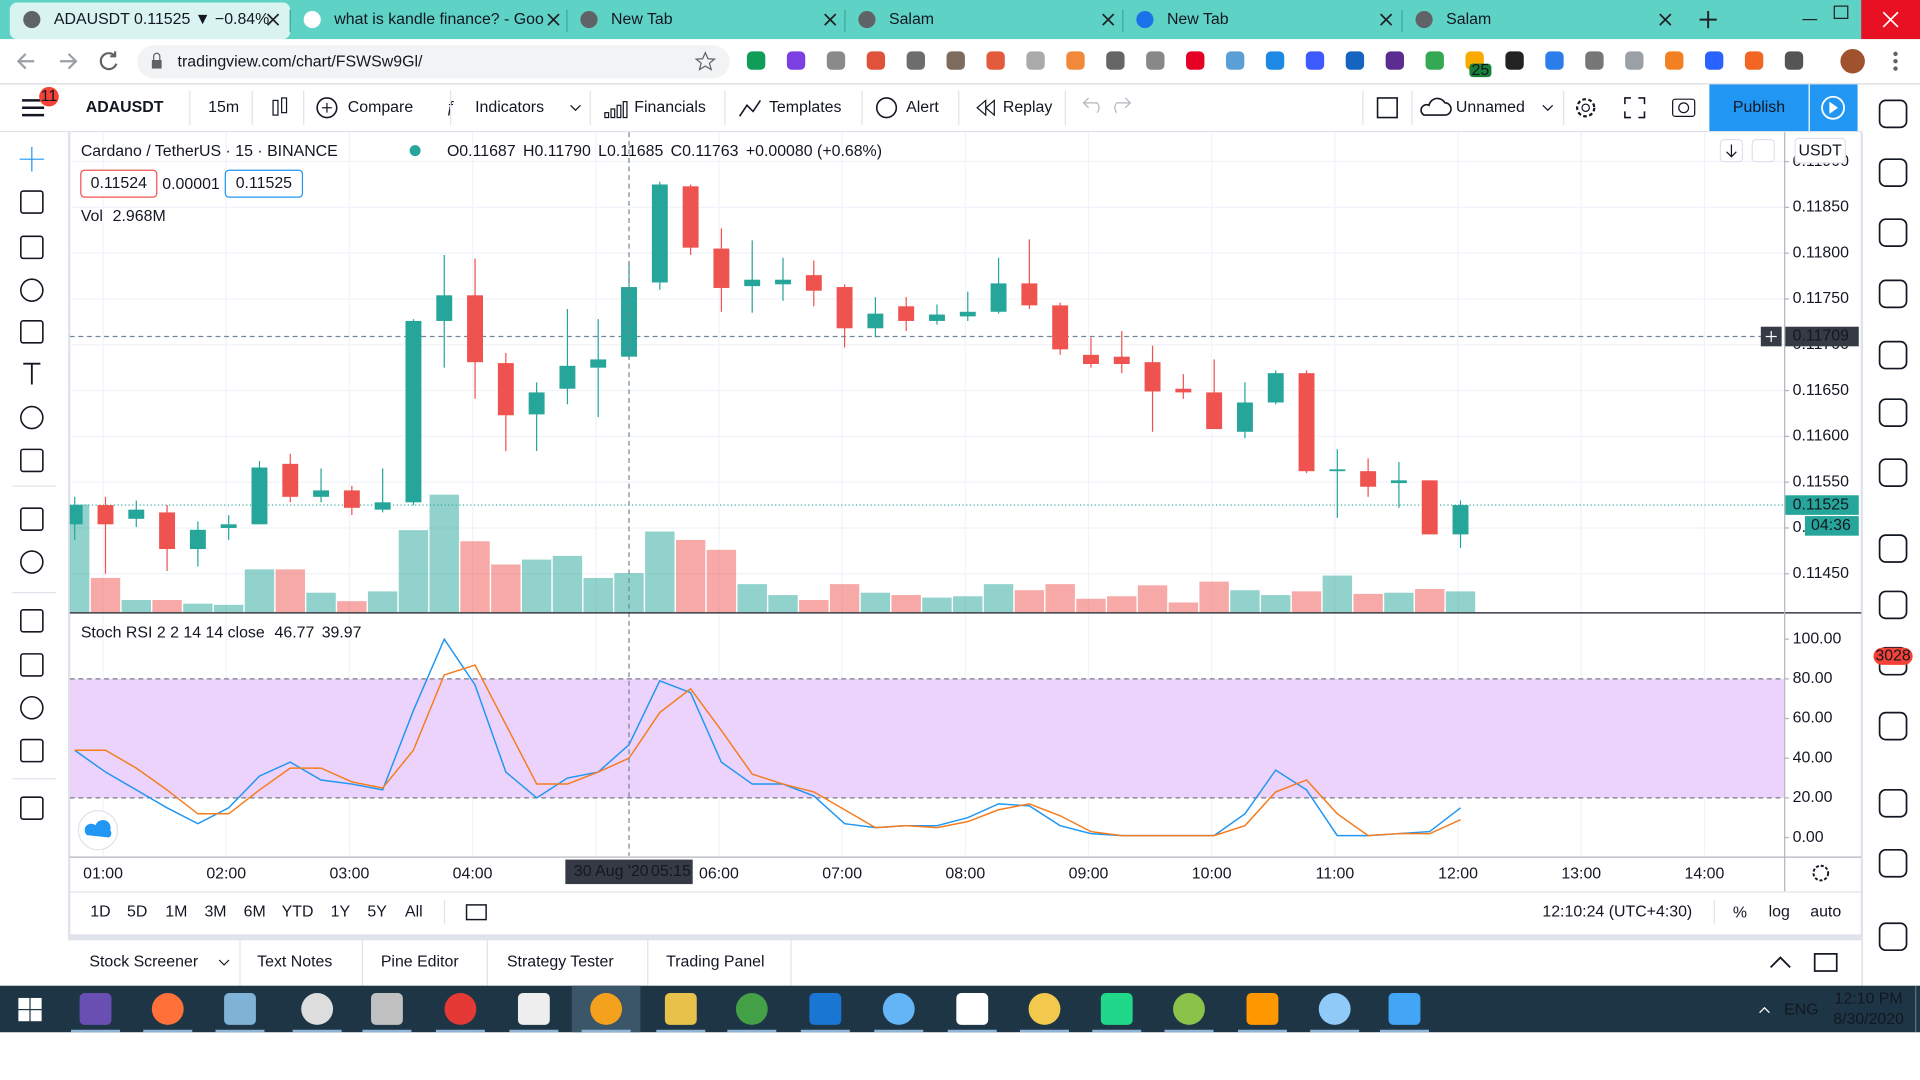 This screenshot has width=1920, height=1080. What do you see at coordinates (1779, 911) in the screenshot?
I see `log-toggle: log` at bounding box center [1779, 911].